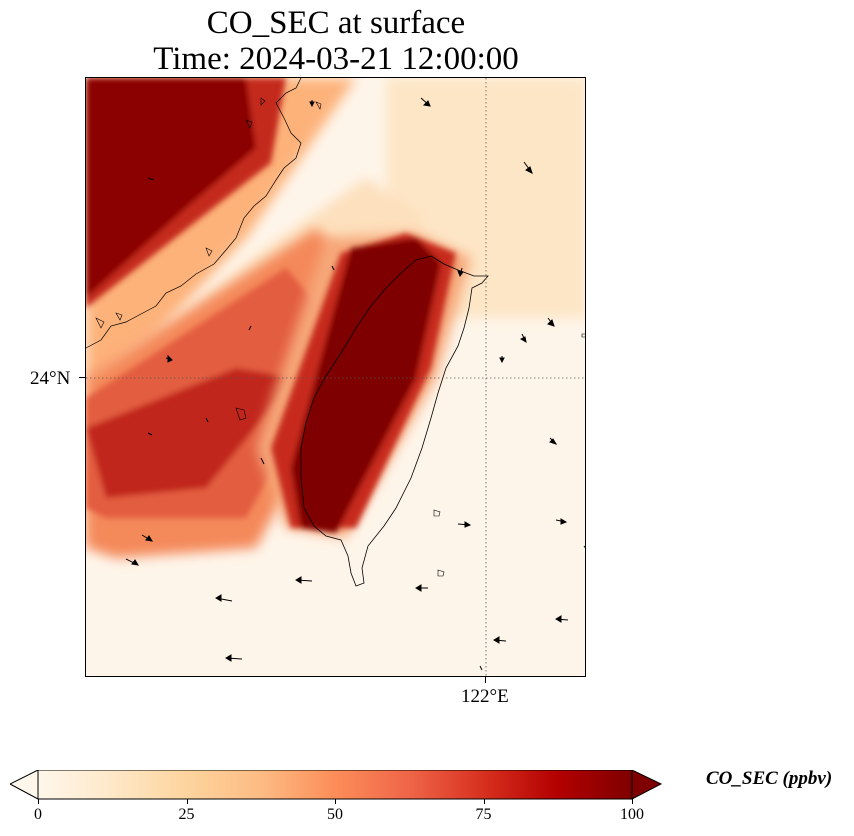 The image size is (854, 836). I want to click on plume-southwest-inner, so click(216, 393).